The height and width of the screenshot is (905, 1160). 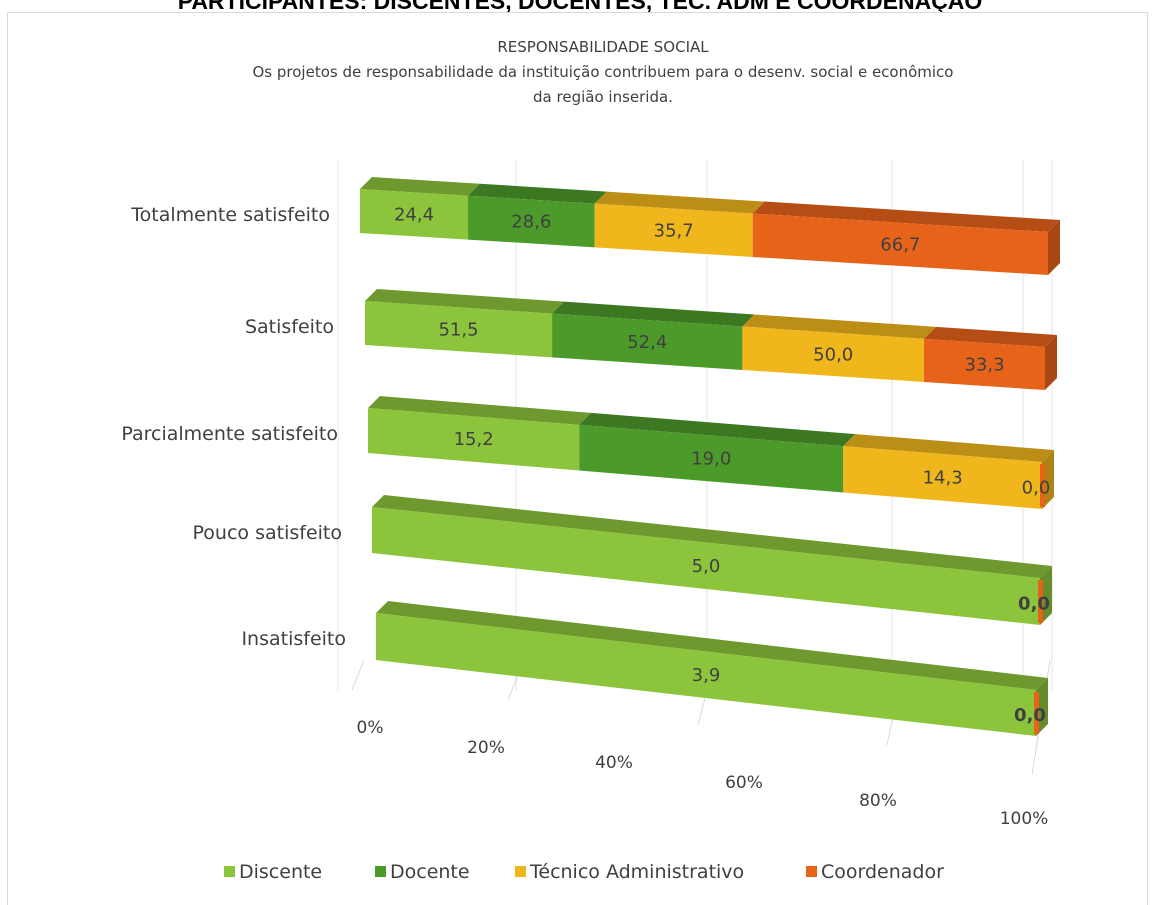 I want to click on data-label: 19,0, so click(x=711, y=459).